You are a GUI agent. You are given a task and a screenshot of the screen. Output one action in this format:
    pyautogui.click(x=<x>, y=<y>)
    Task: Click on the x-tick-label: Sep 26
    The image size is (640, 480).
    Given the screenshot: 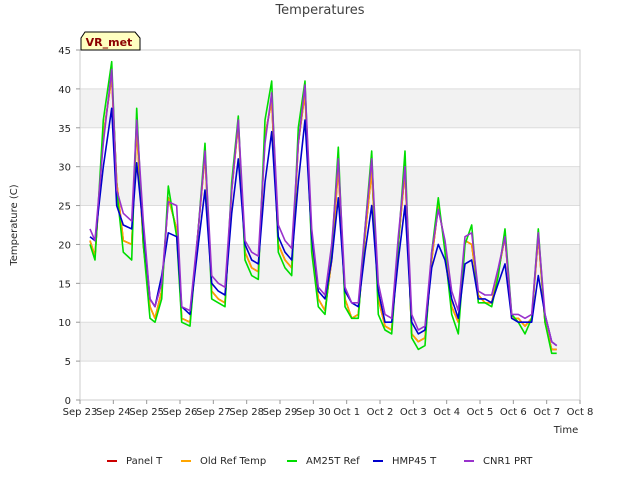 What is the action you would take?
    pyautogui.click(x=180, y=412)
    